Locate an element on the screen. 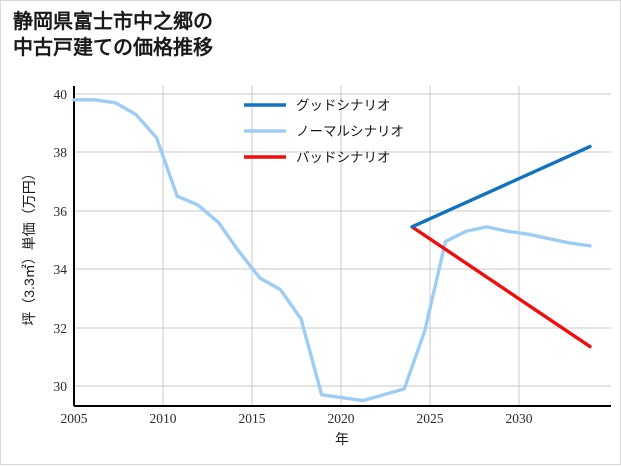 The width and height of the screenshot is (621, 466). x-axis-title: 年 is located at coordinates (342, 439).